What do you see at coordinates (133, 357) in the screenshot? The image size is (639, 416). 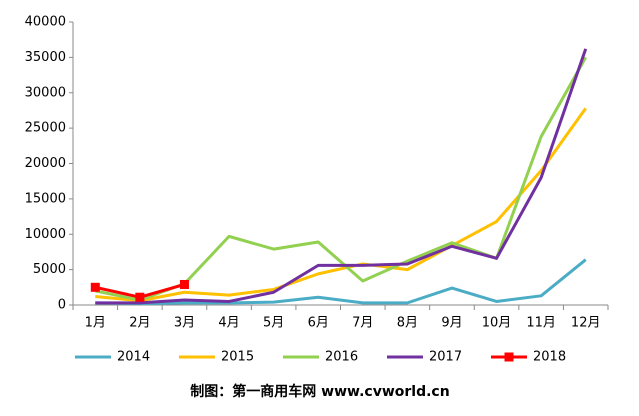 I see `legend-label: 2014` at bounding box center [133, 357].